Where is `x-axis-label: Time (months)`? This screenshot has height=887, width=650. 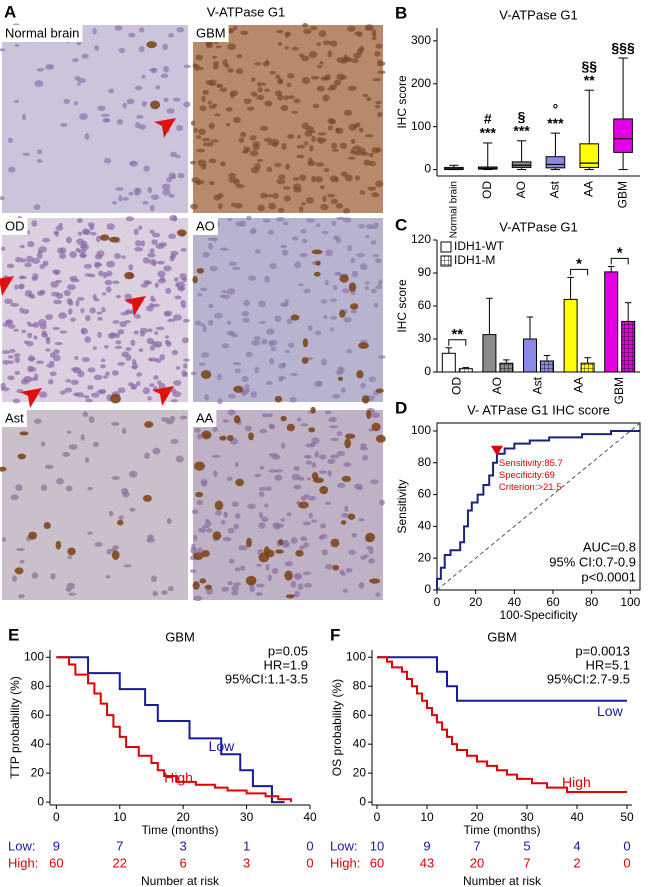 x-axis-label: Time (months) is located at coordinates (502, 830).